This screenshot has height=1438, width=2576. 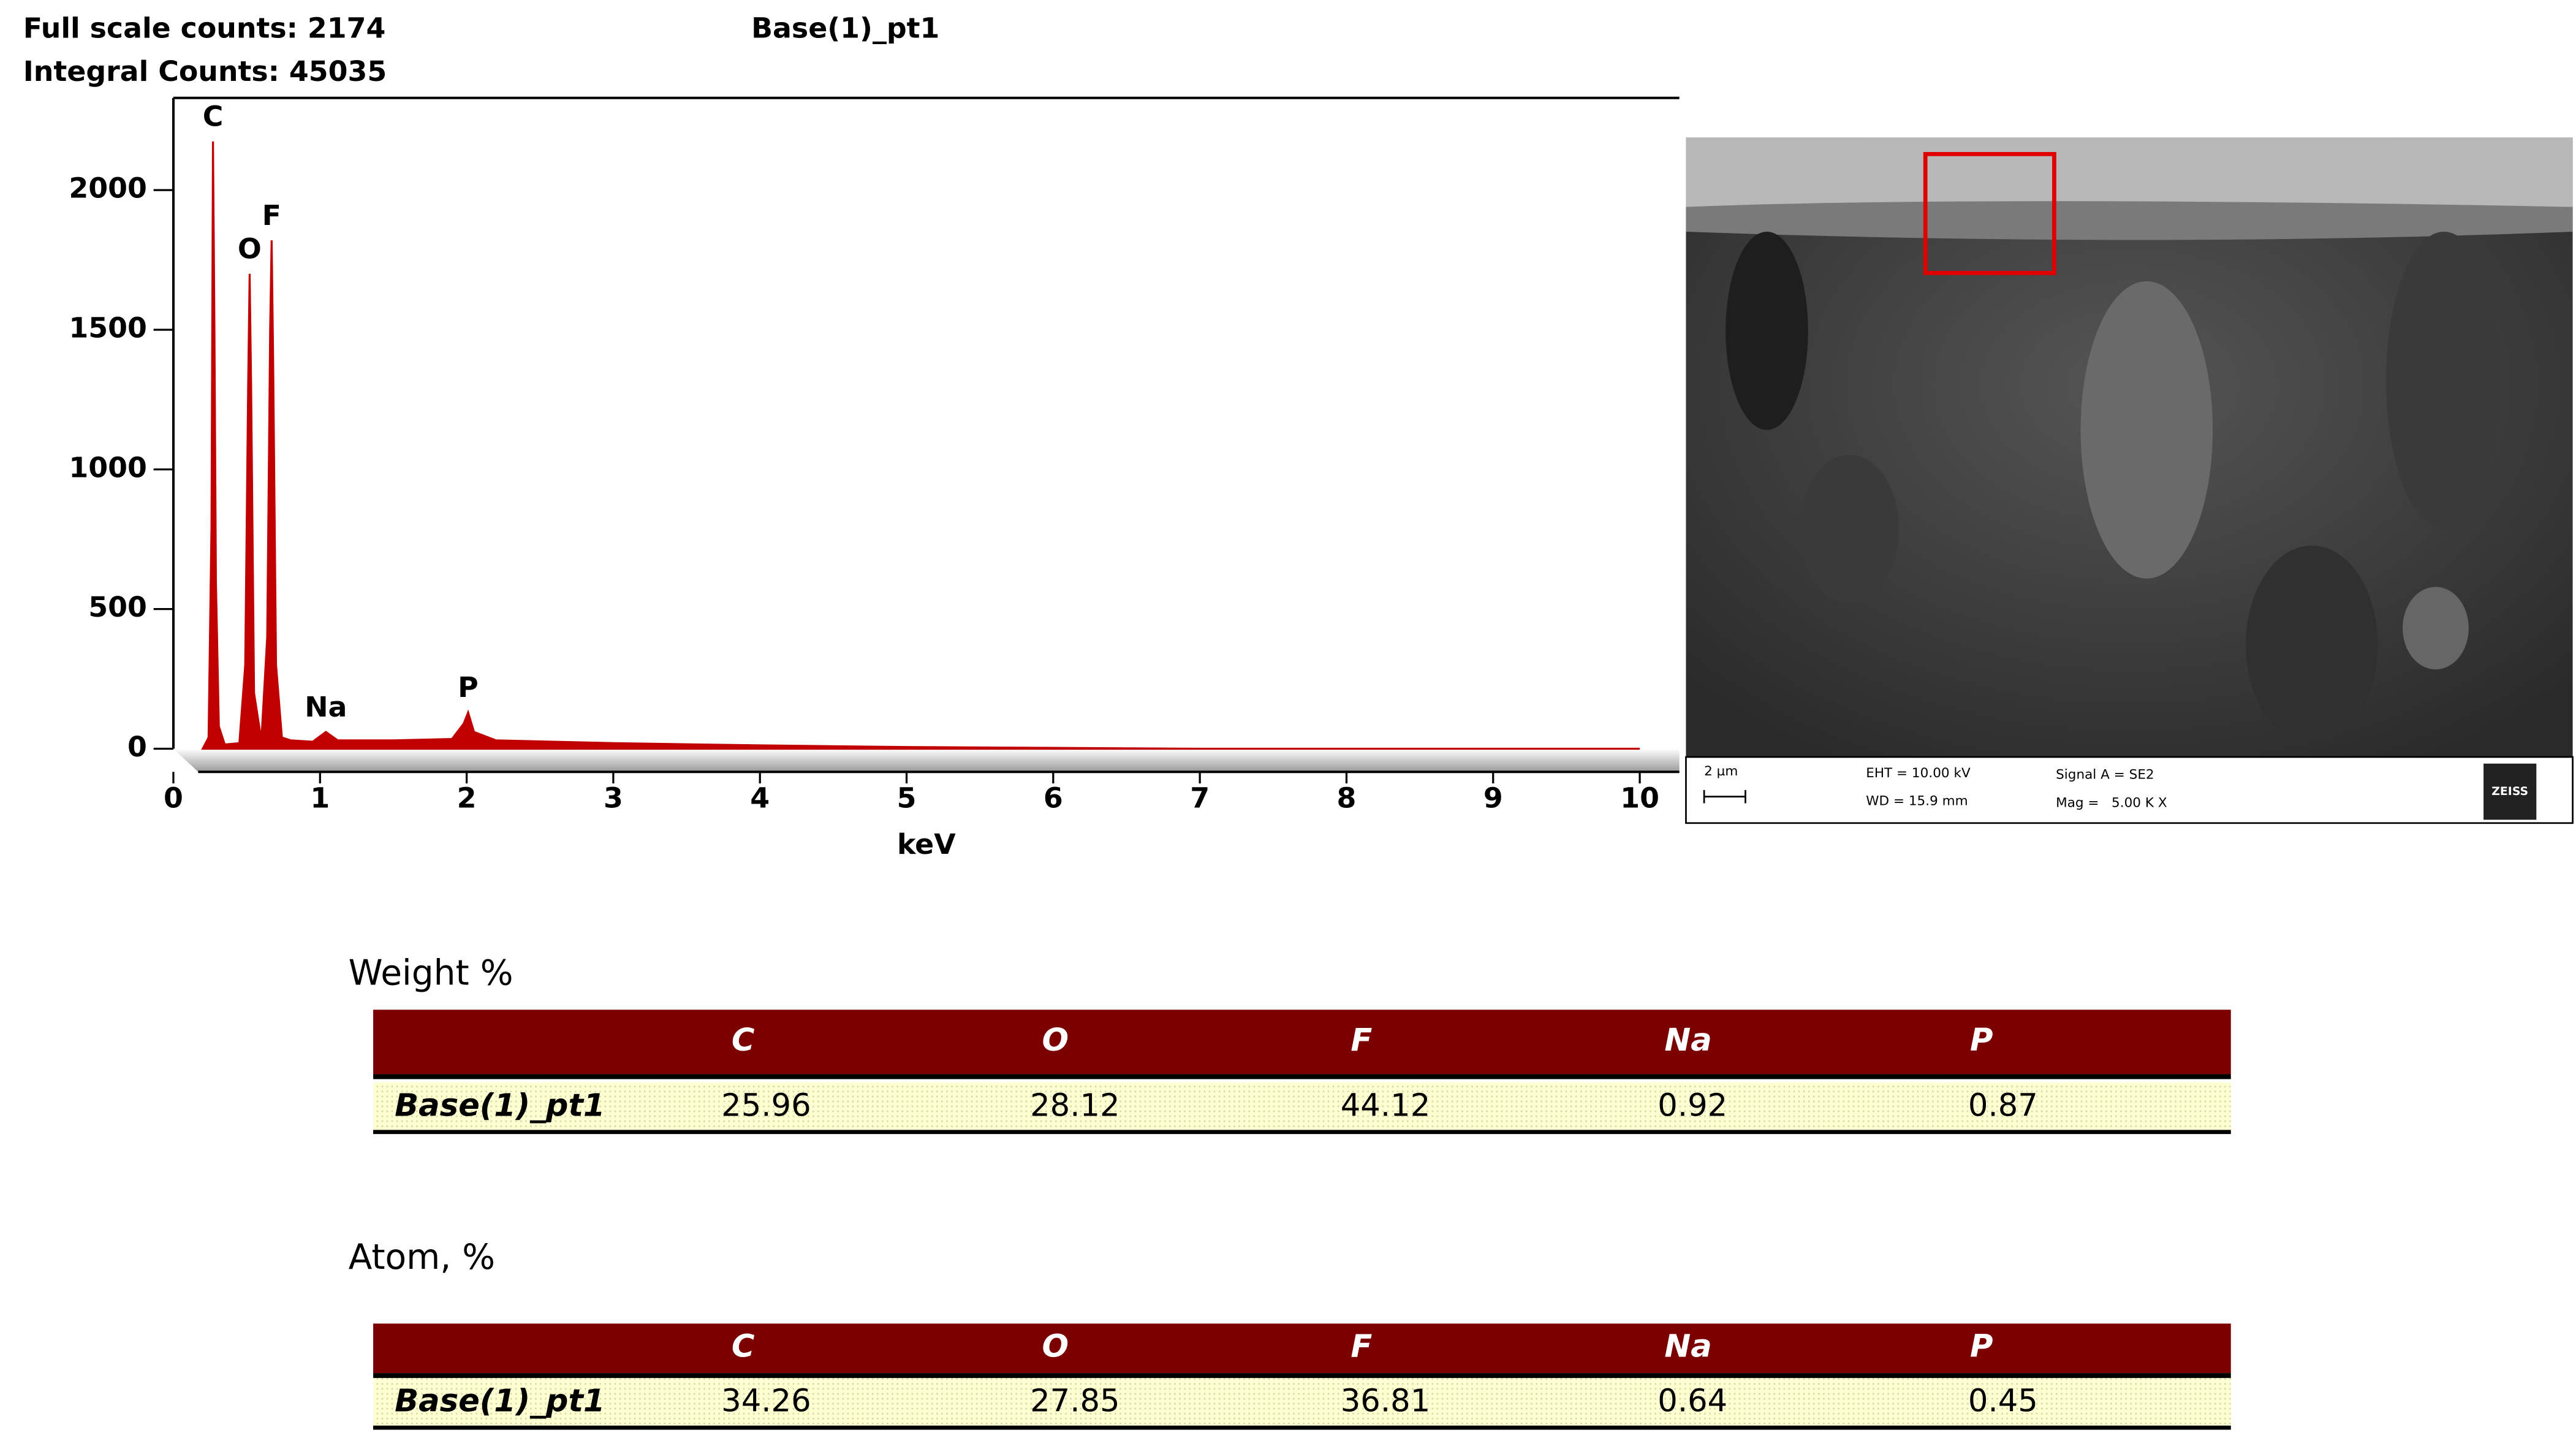 What do you see at coordinates (204, 29) in the screenshot?
I see `full-scale: Full scale counts: 2174` at bounding box center [204, 29].